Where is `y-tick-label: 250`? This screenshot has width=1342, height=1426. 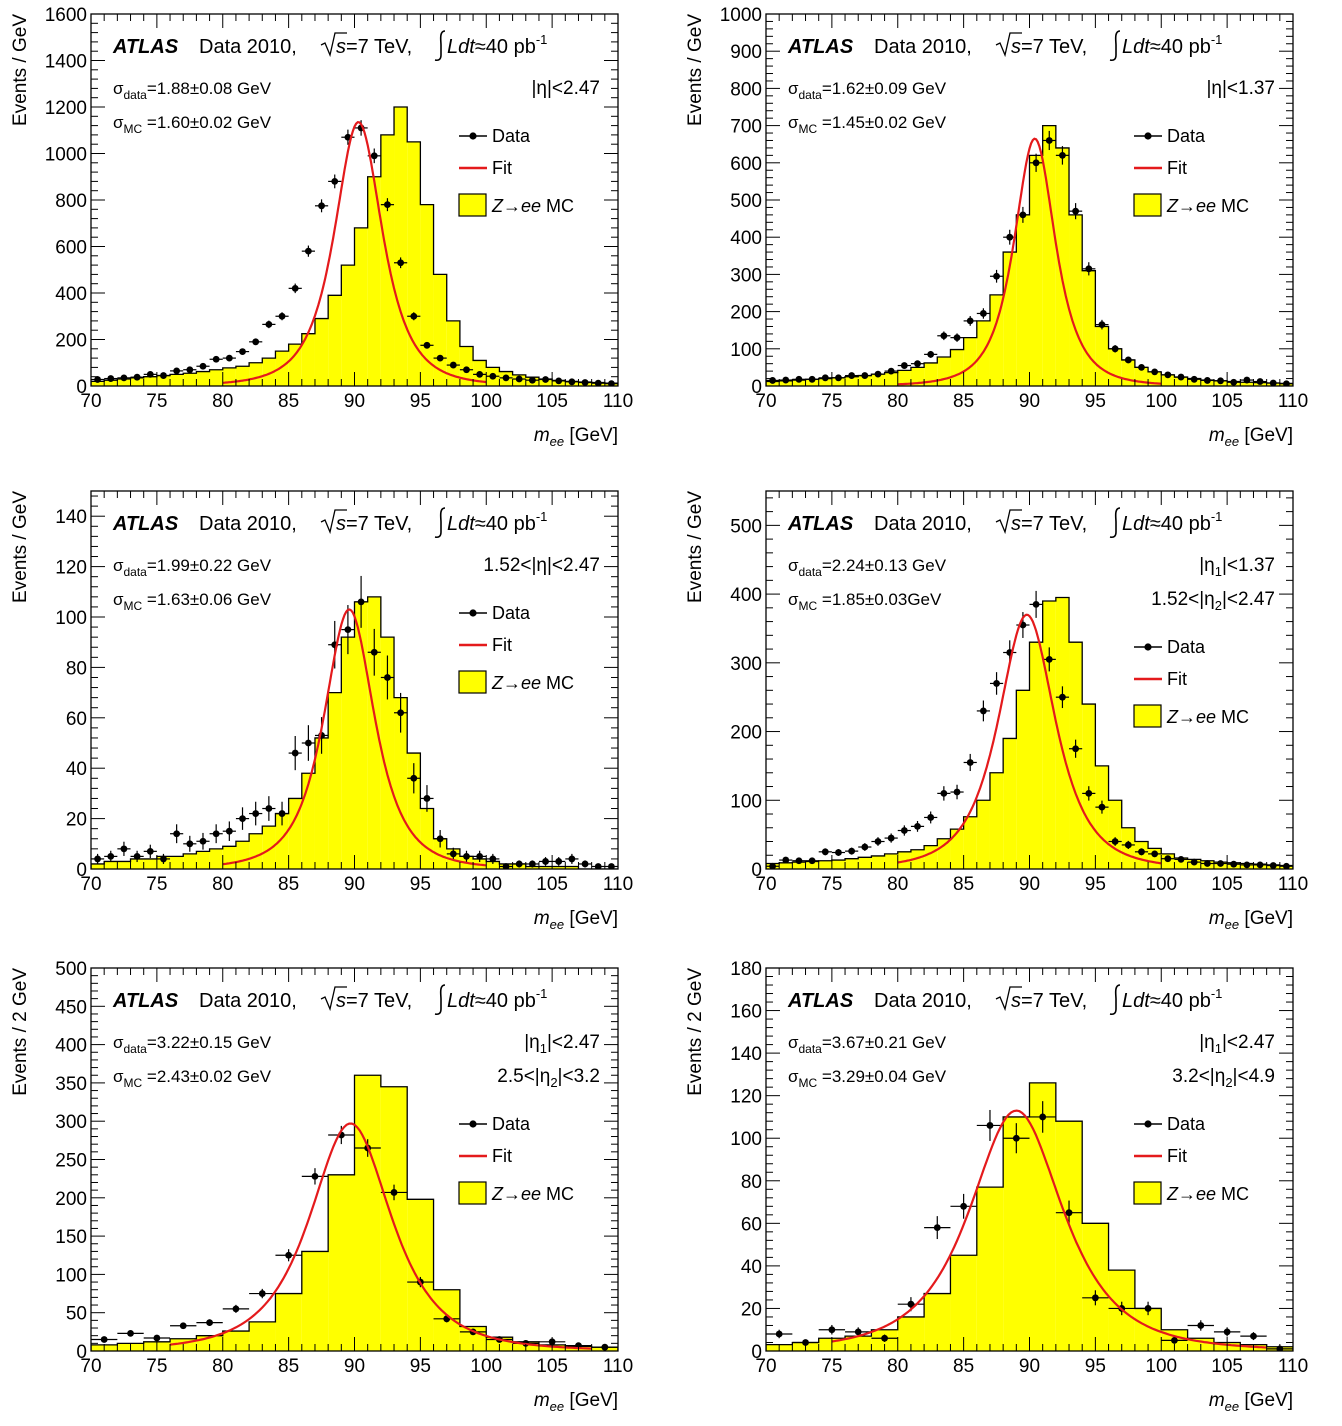 y-tick-label: 250 is located at coordinates (71, 1161).